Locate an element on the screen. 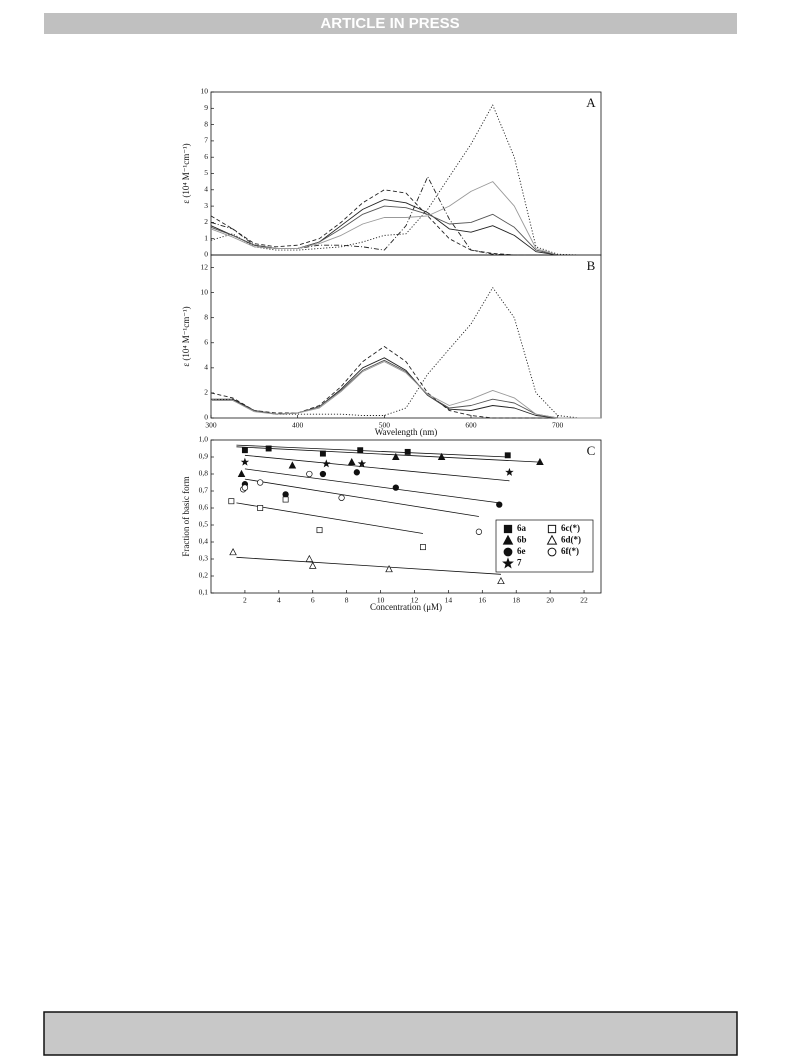 Image resolution: width=793 pixels, height=1057 pixels. y-tick-label: 0,4 is located at coordinates (204, 541).